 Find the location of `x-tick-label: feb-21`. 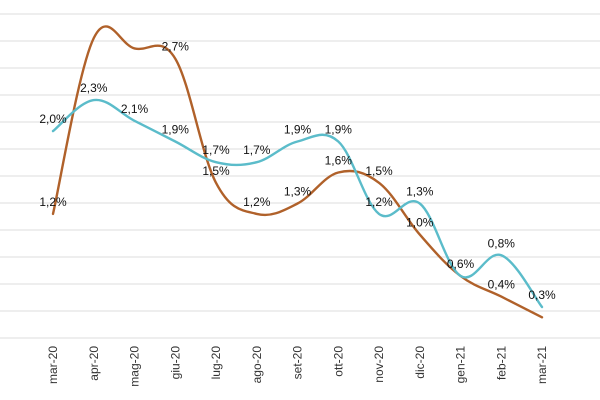

x-tick-label: feb-21 is located at coordinates (501, 363).